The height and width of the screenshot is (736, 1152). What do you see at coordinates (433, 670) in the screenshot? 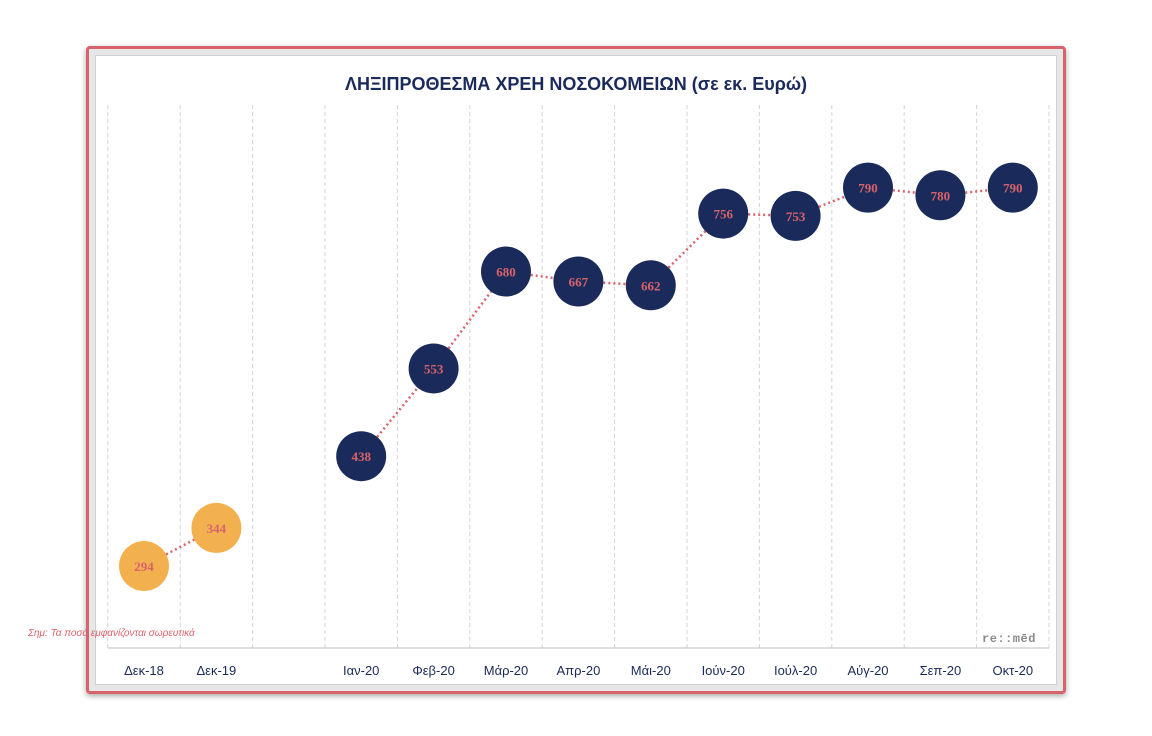
I see `x-tick-label: Φεβ-20` at bounding box center [433, 670].